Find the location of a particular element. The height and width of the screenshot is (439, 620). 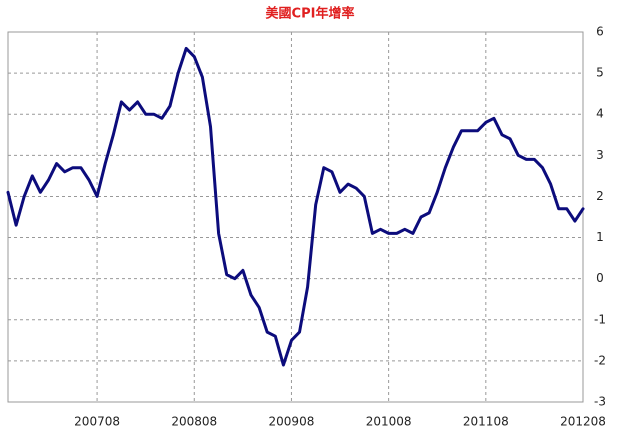

x-tick-label: 200708 is located at coordinates (97, 422).